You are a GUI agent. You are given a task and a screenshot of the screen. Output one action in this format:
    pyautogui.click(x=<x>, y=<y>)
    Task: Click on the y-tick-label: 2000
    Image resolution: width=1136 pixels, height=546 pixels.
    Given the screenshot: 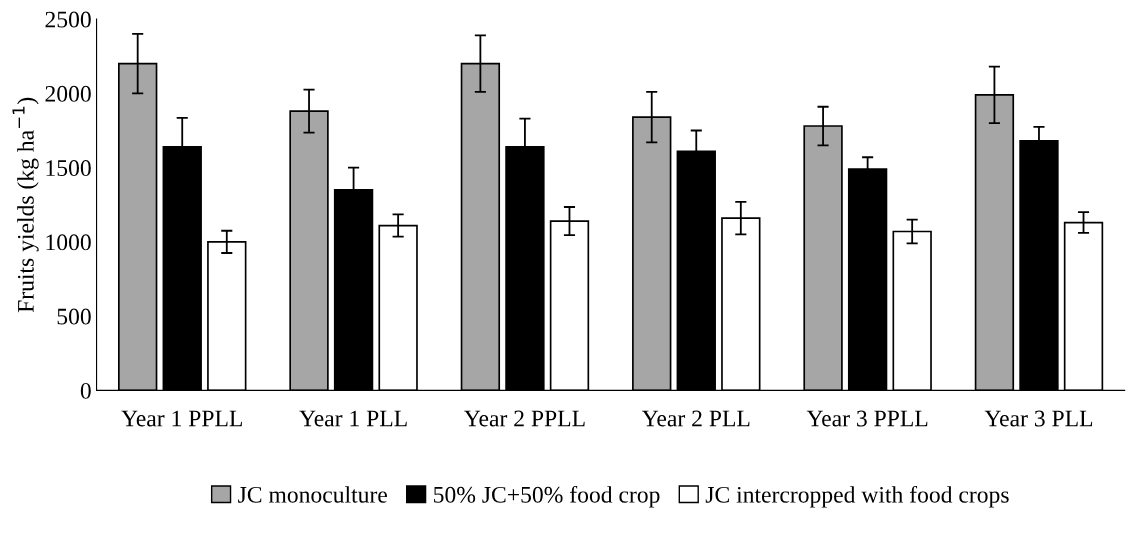 What is the action you would take?
    pyautogui.click(x=68, y=93)
    